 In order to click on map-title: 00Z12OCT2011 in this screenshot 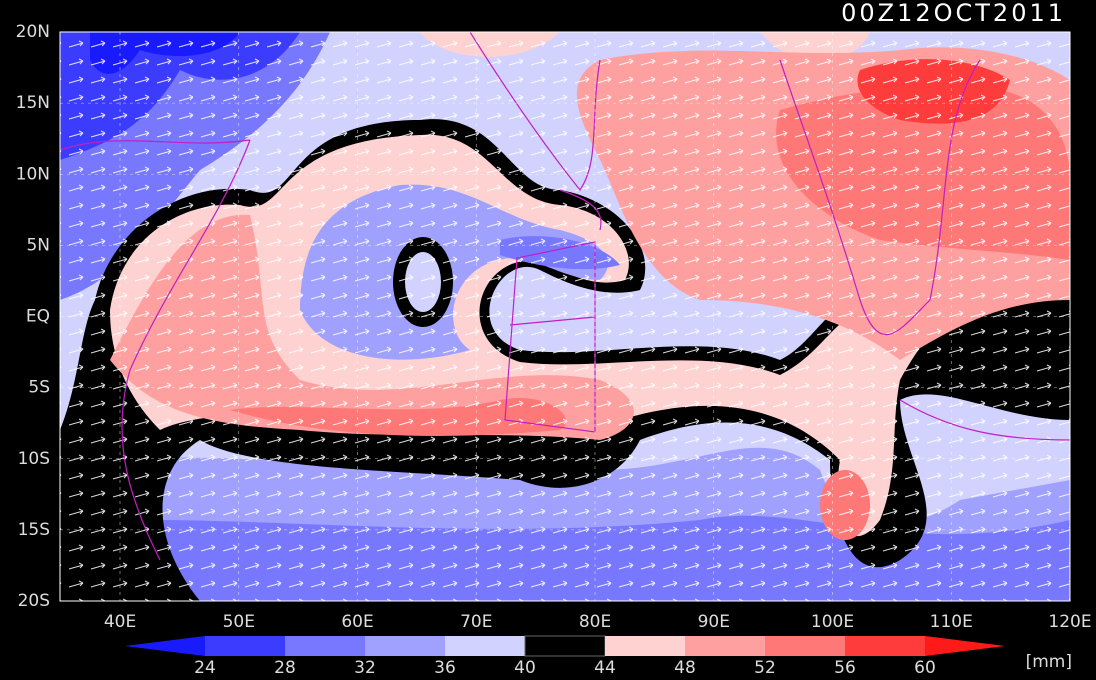, I will do `click(953, 13)`.